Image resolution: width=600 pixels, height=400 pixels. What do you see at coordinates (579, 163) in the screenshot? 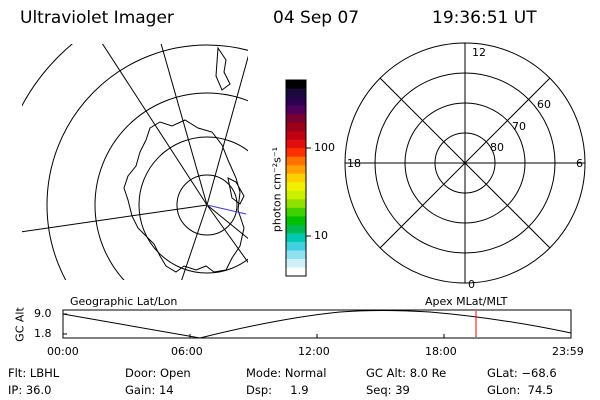
I see `mlt-label-6: 6` at bounding box center [579, 163].